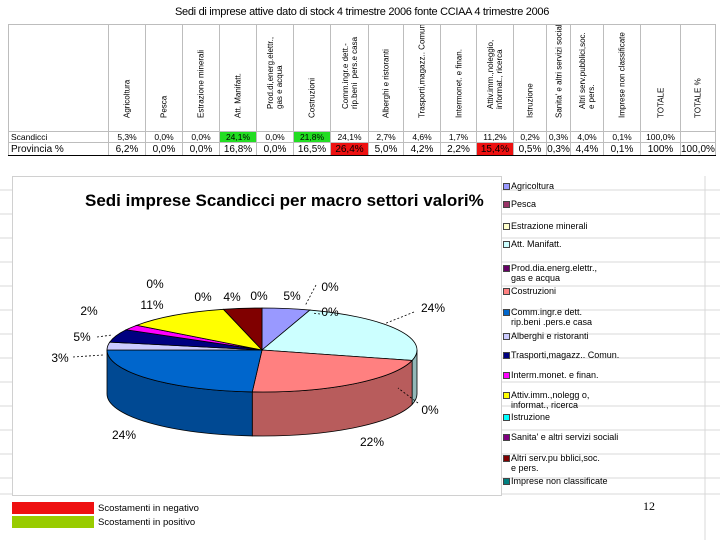  I want to click on table-cell: 4,2%, so click(422, 149).